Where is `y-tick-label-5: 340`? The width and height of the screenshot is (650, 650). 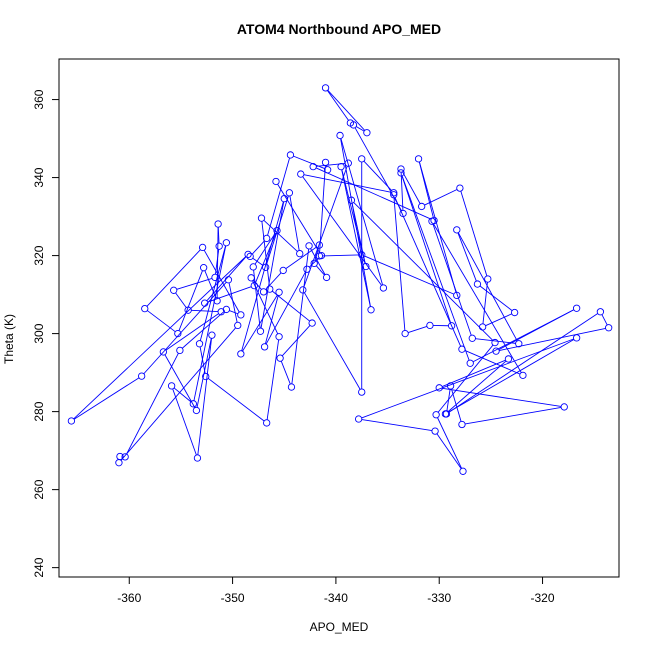 y-tick-label-5: 340 is located at coordinates (39, 177).